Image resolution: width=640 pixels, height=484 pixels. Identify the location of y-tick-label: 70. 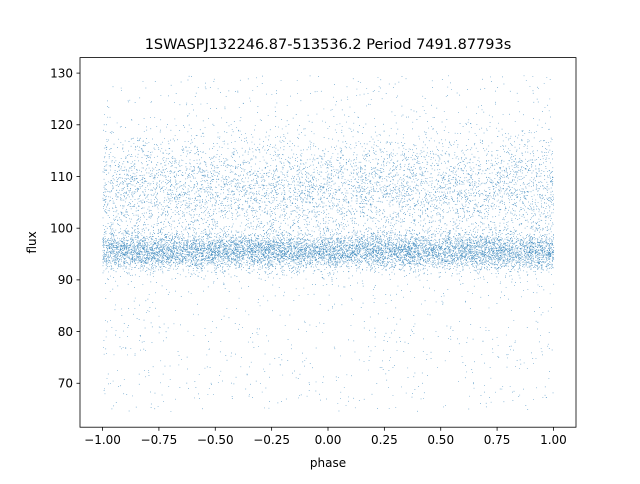
(65, 384).